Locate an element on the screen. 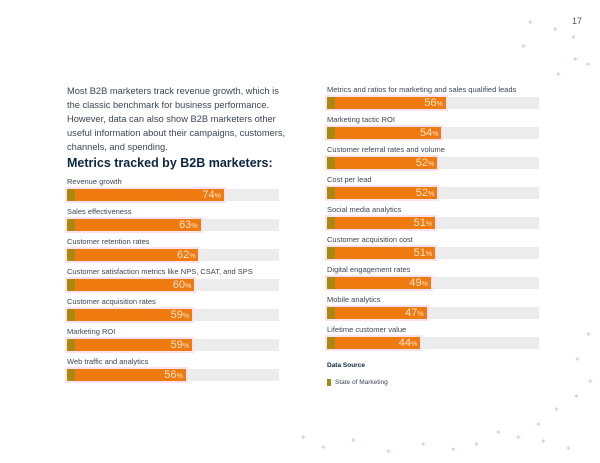 The width and height of the screenshot is (600, 463). bar-row: Cost per lead 52% is located at coordinates (433, 190).